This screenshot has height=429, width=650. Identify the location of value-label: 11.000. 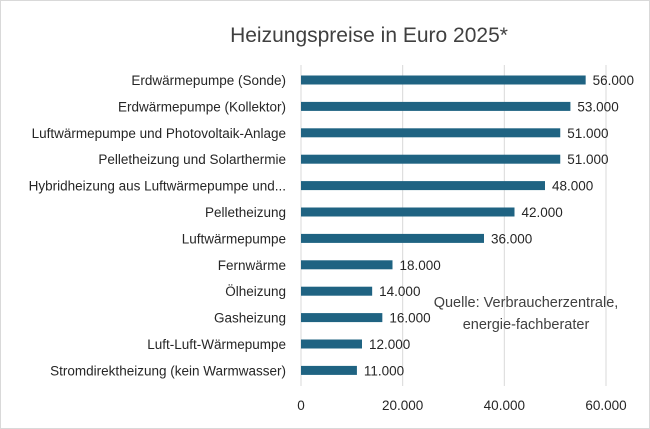
(384, 370).